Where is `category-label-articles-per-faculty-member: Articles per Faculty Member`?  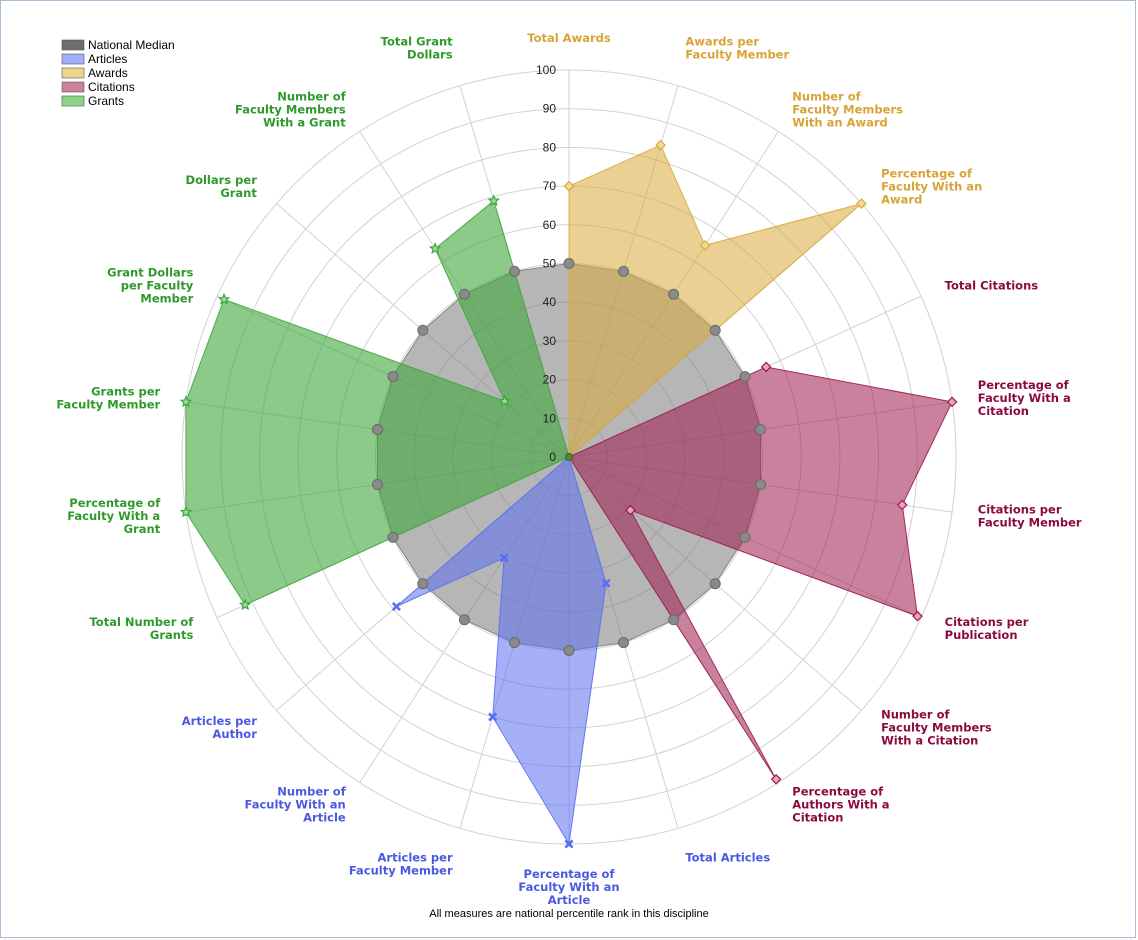 category-label-articles-per-faculty-member: Articles per Faculty Member is located at coordinates (401, 863).